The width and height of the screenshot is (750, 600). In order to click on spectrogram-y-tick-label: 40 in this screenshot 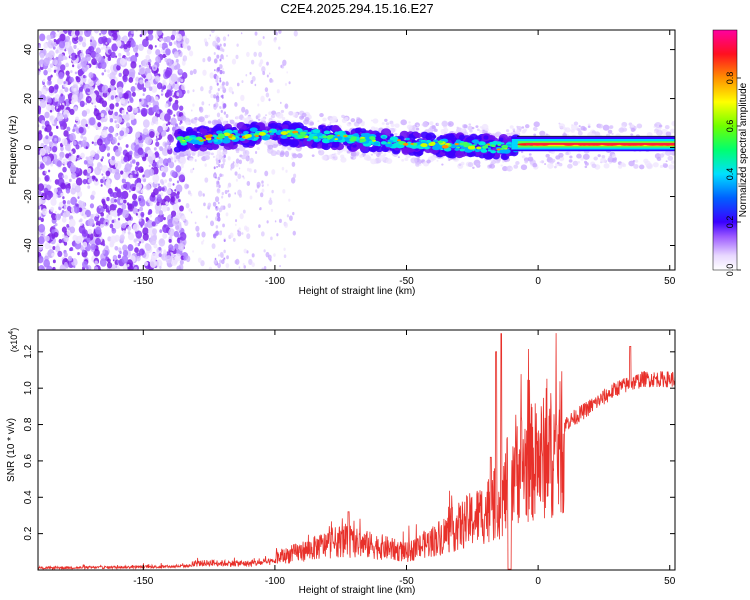, I will do `click(28, 50)`.